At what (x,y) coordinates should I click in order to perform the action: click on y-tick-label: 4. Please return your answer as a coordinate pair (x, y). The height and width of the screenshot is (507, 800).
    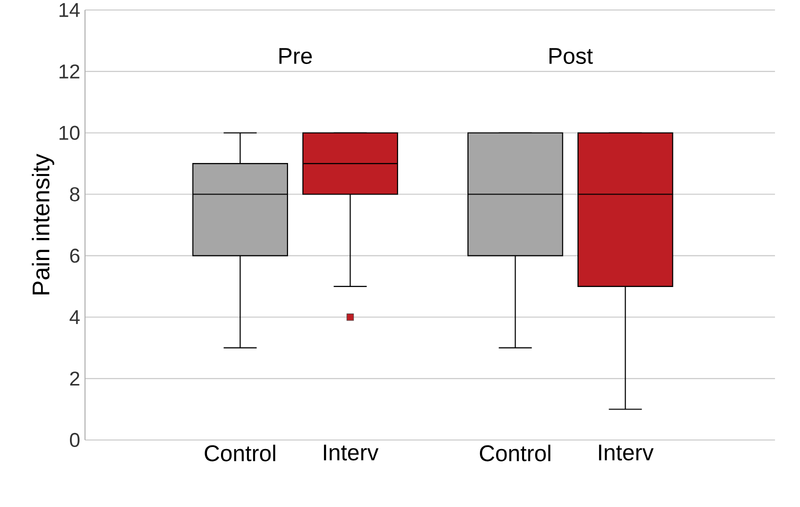
    Looking at the image, I should click on (75, 317).